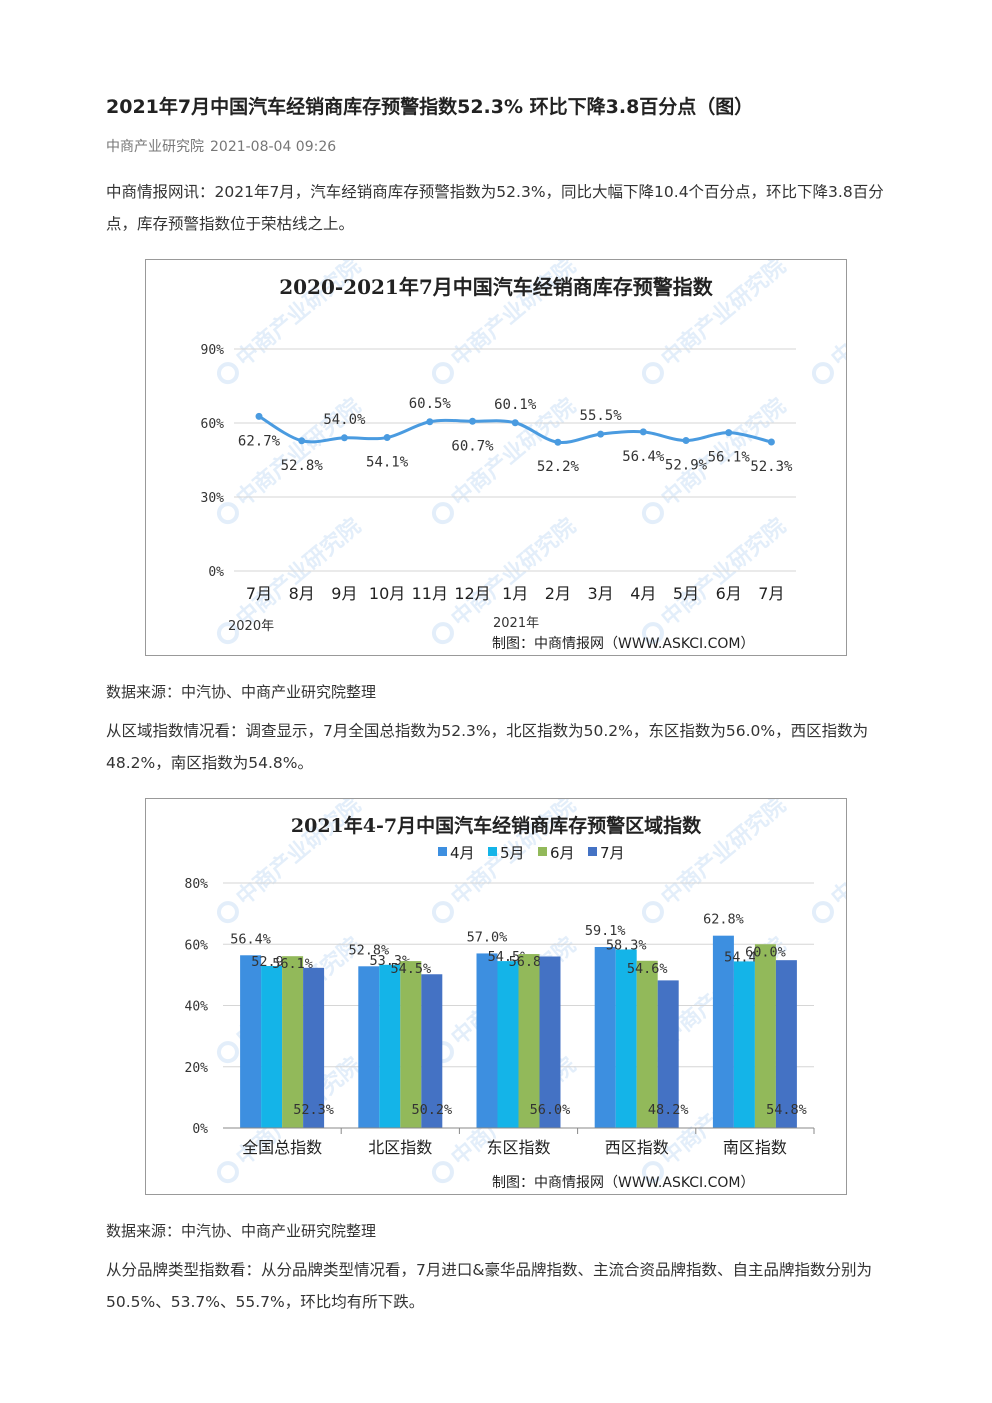 The height and width of the screenshot is (1403, 992). Describe the element at coordinates (515, 593) in the screenshot. I see `x-tick-label: 1月` at that location.